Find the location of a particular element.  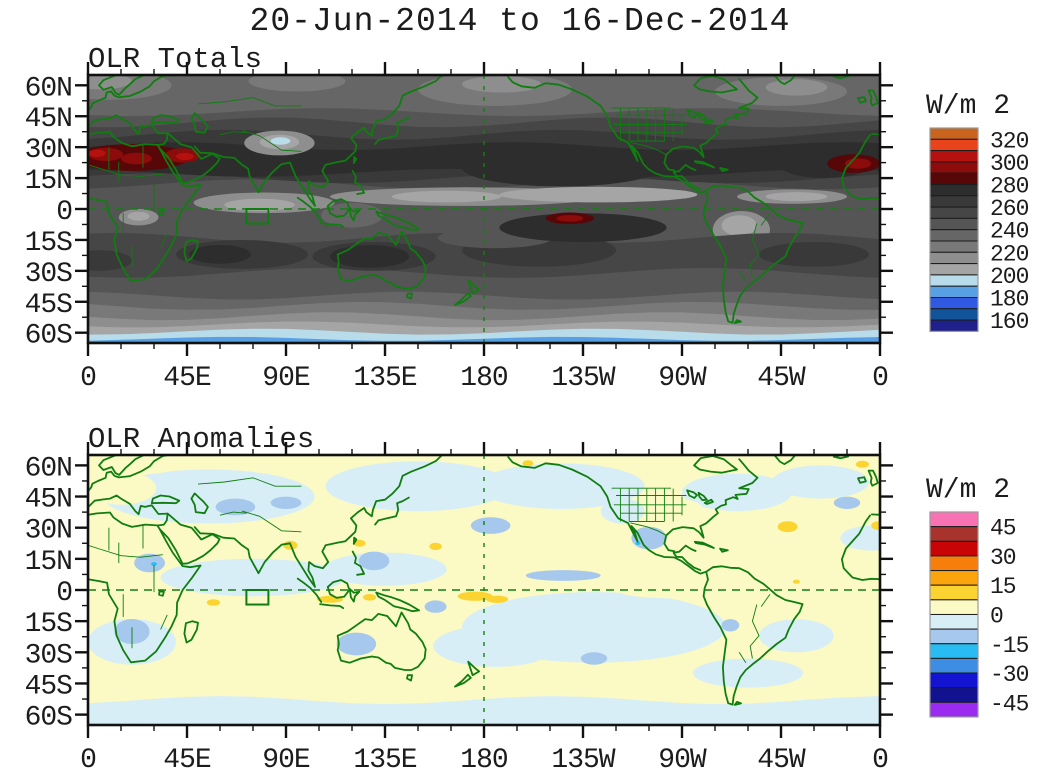

colorbar-tick-label: 320 is located at coordinates (1009, 141).